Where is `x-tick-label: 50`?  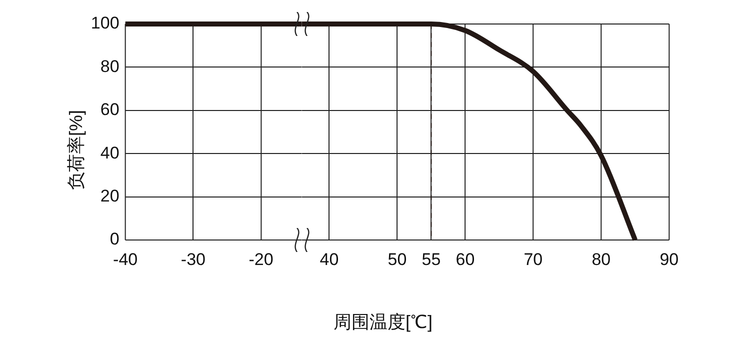
x-tick-label: 50 is located at coordinates (397, 259).